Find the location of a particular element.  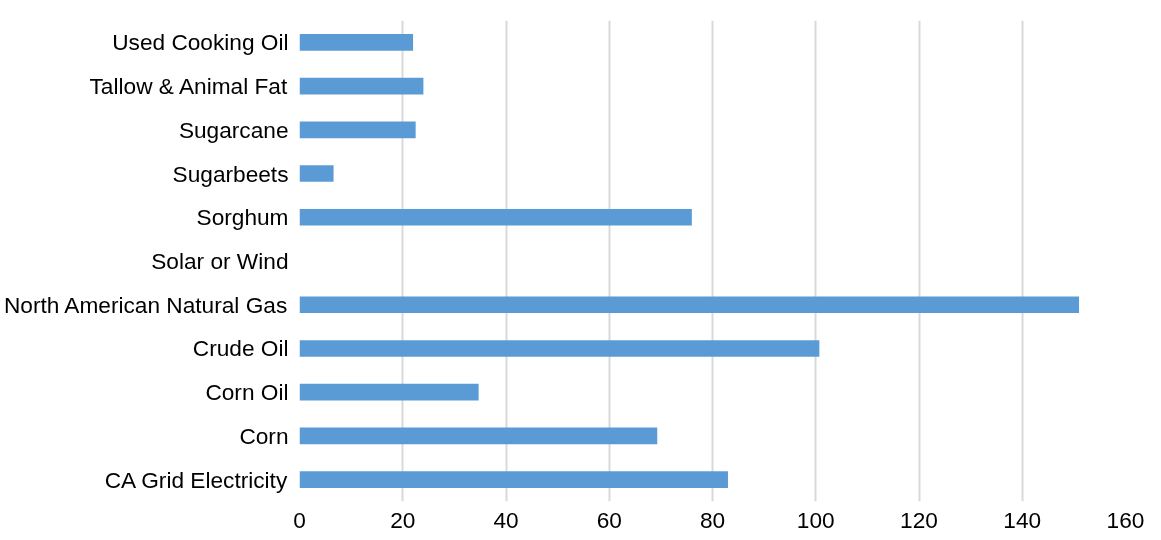

y-tick-label: Sugarbeets is located at coordinates (230, 173).